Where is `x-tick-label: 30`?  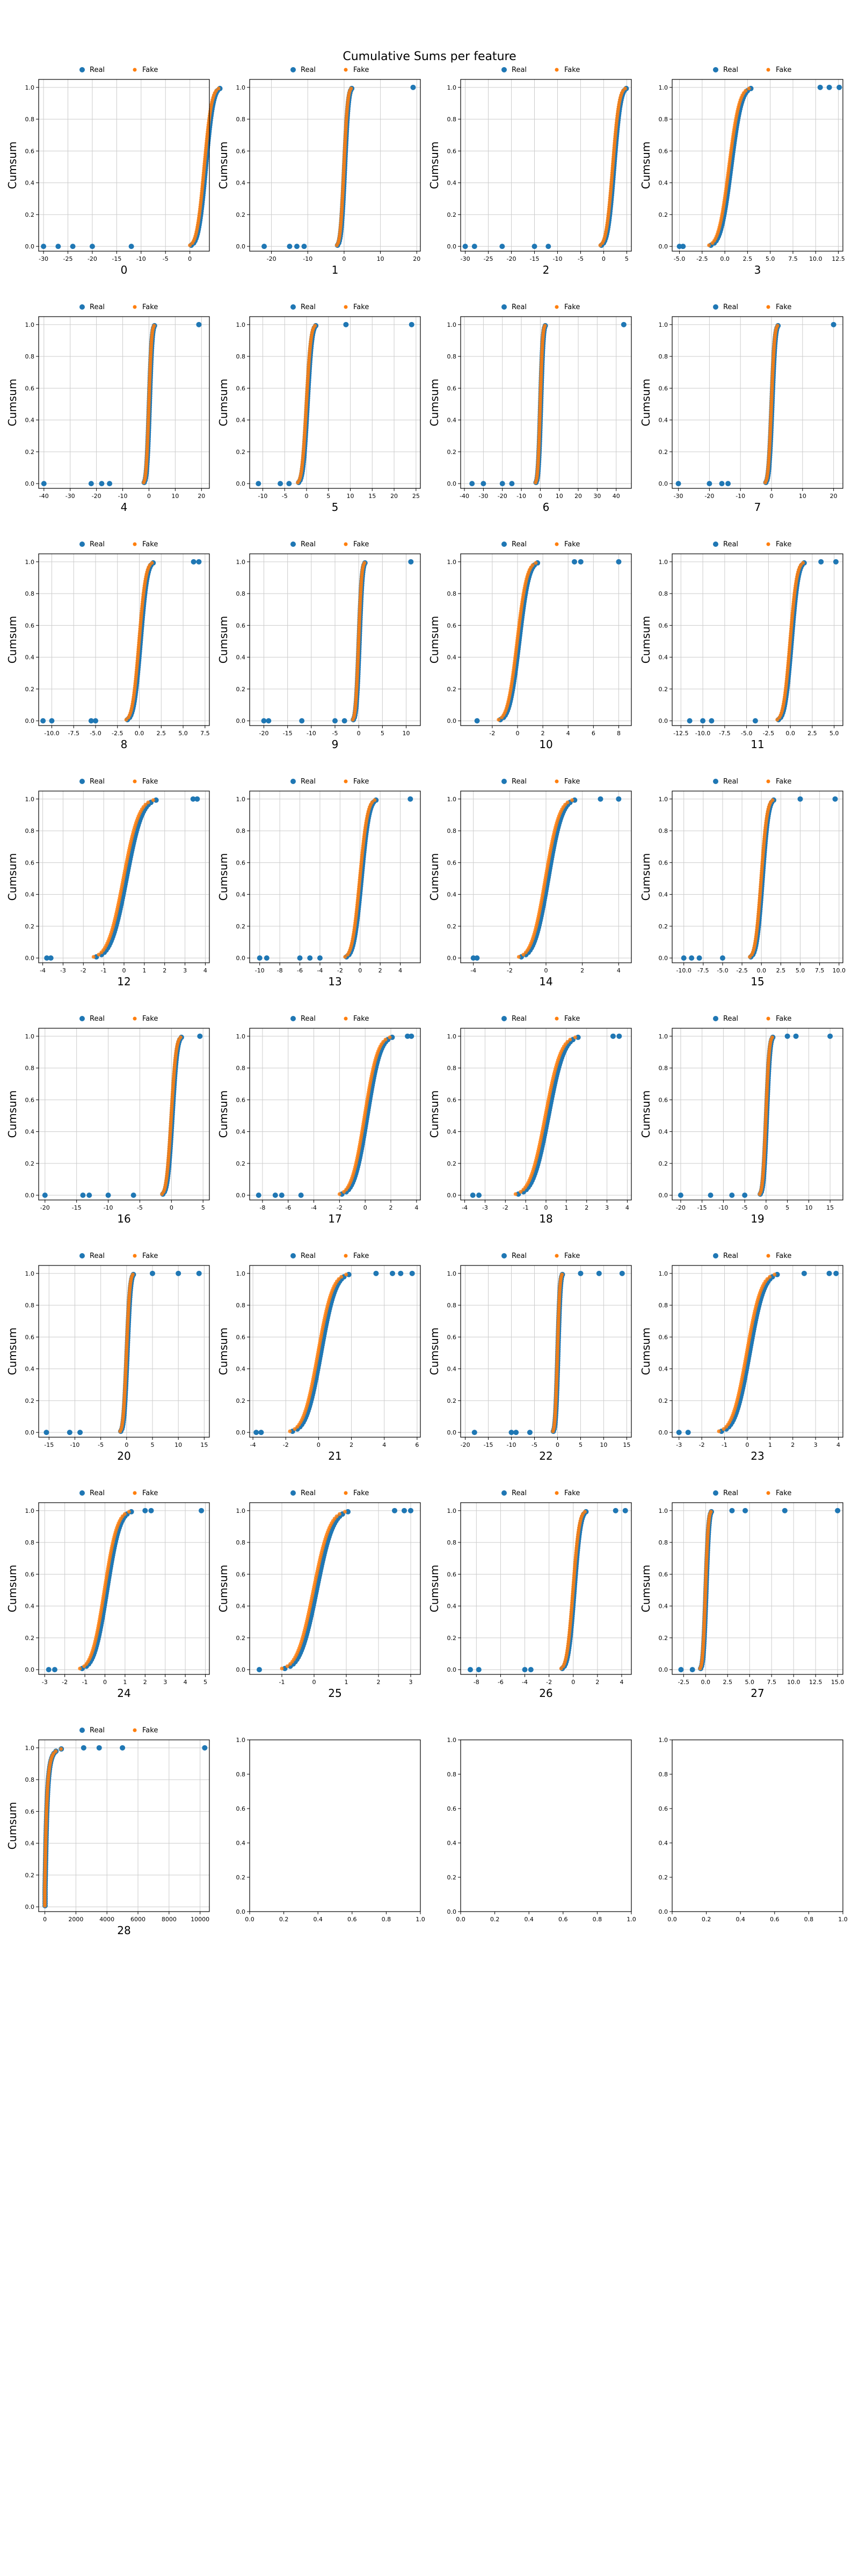 x-tick-label: 30 is located at coordinates (597, 496).